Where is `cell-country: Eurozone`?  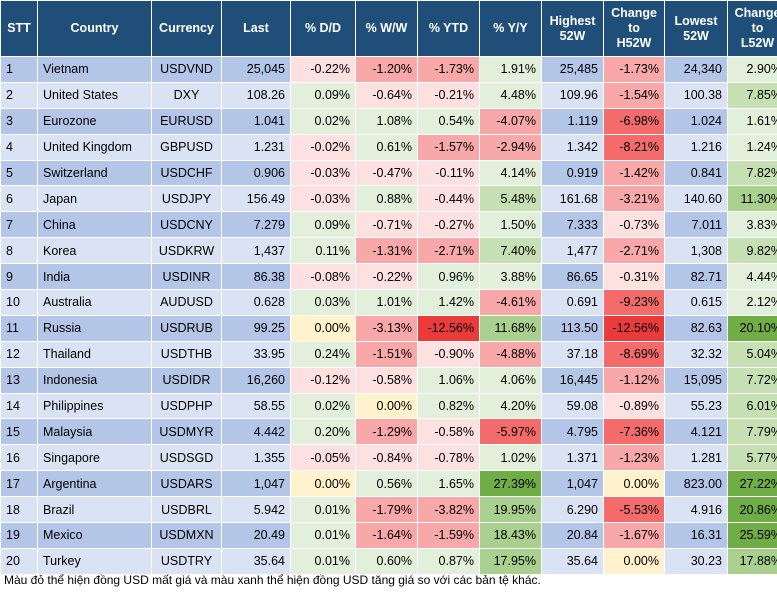 cell-country: Eurozone is located at coordinates (94, 121).